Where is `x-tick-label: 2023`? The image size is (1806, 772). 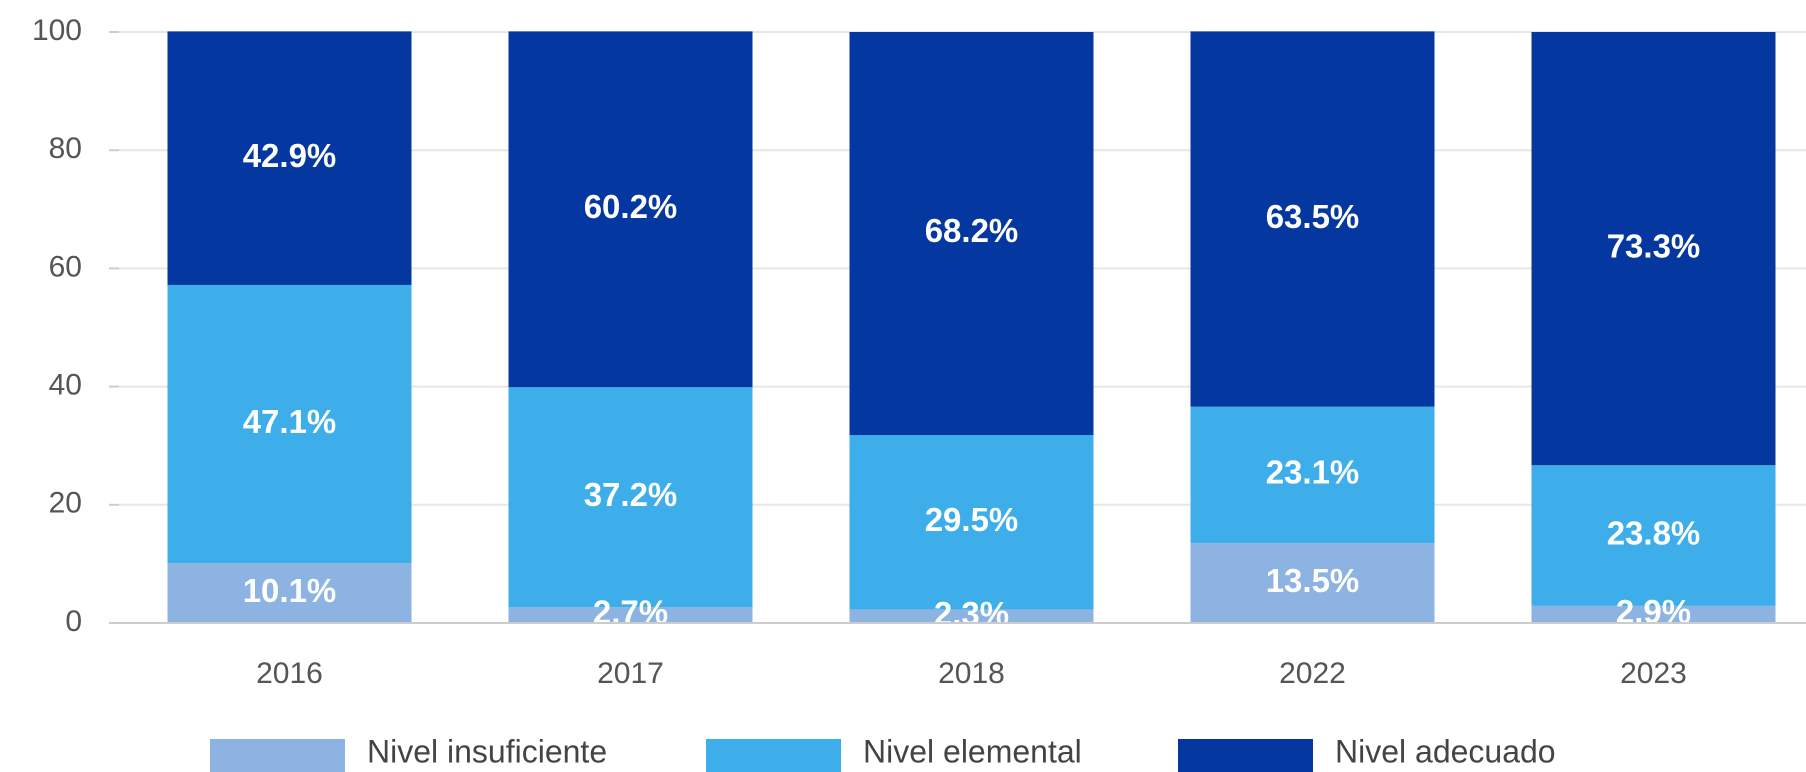 x-tick-label: 2023 is located at coordinates (1653, 673).